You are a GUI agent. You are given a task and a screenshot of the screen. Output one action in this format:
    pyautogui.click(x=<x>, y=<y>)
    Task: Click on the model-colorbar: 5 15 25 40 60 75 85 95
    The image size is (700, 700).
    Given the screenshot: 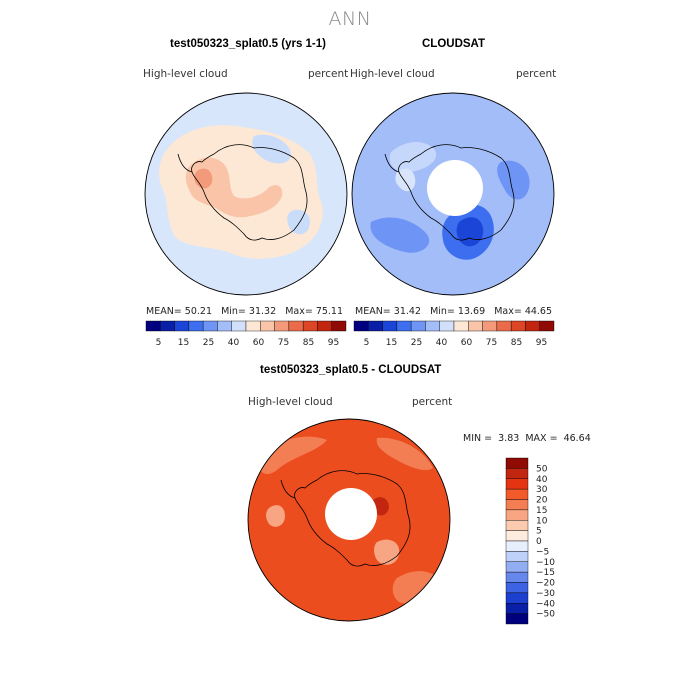 What is the action you would take?
    pyautogui.click(x=246, y=334)
    